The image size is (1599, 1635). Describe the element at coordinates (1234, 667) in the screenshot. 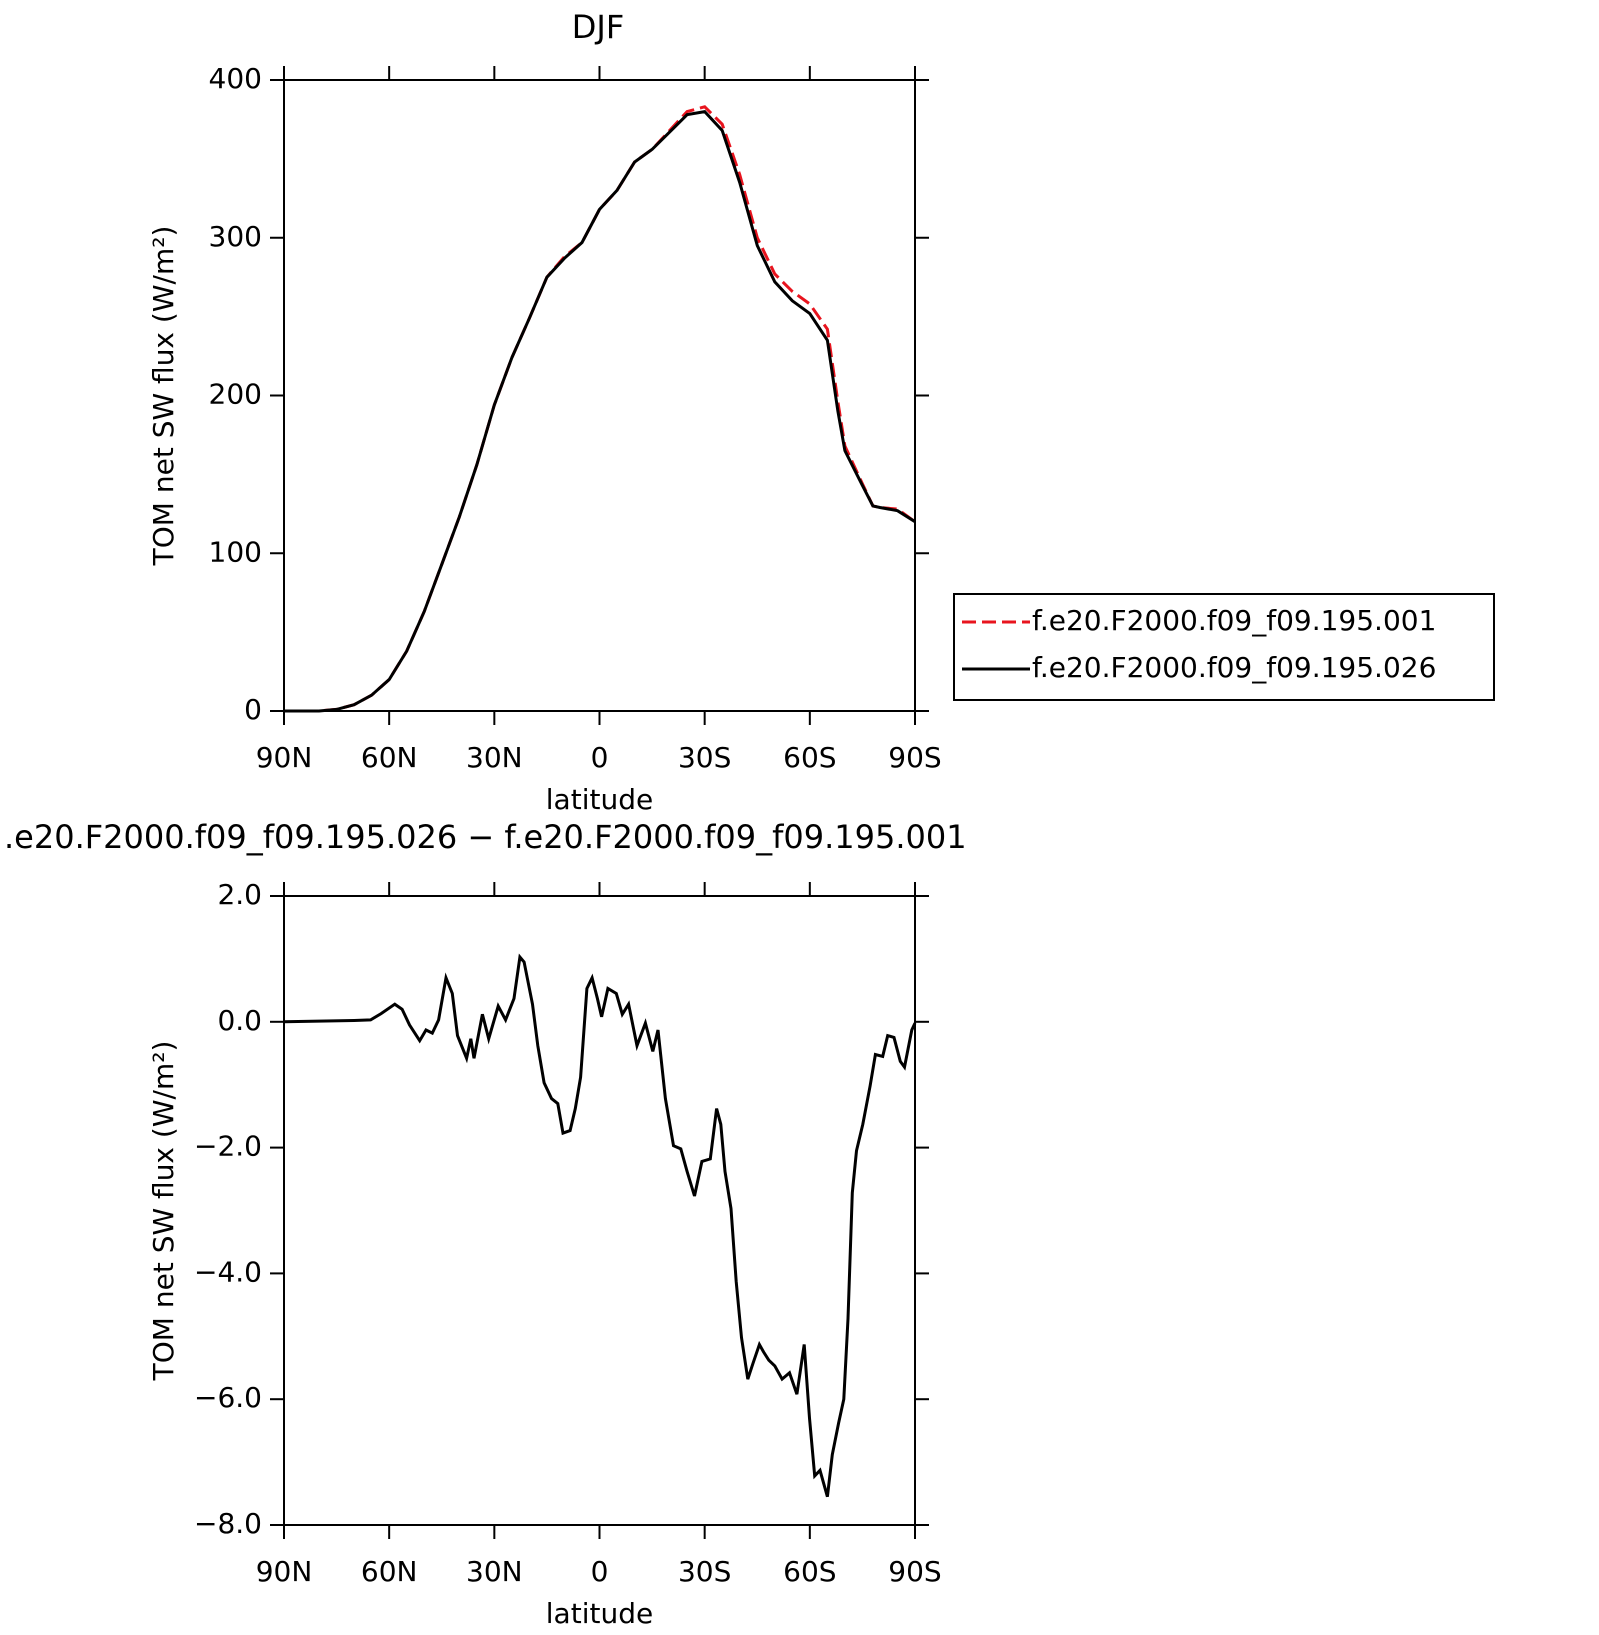

I see `legend-label: f.e20.F2000.f09_f09.195.026` at that location.